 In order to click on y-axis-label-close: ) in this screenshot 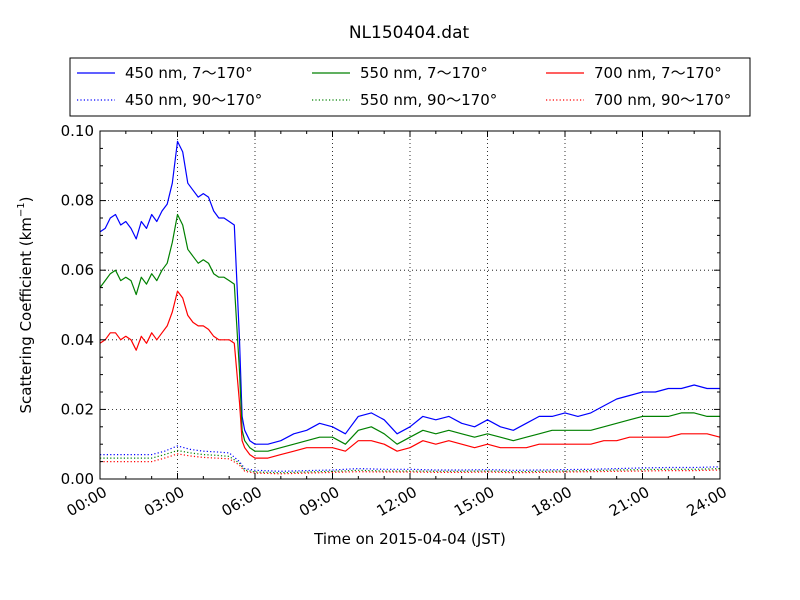, I will do `click(26, 199)`.